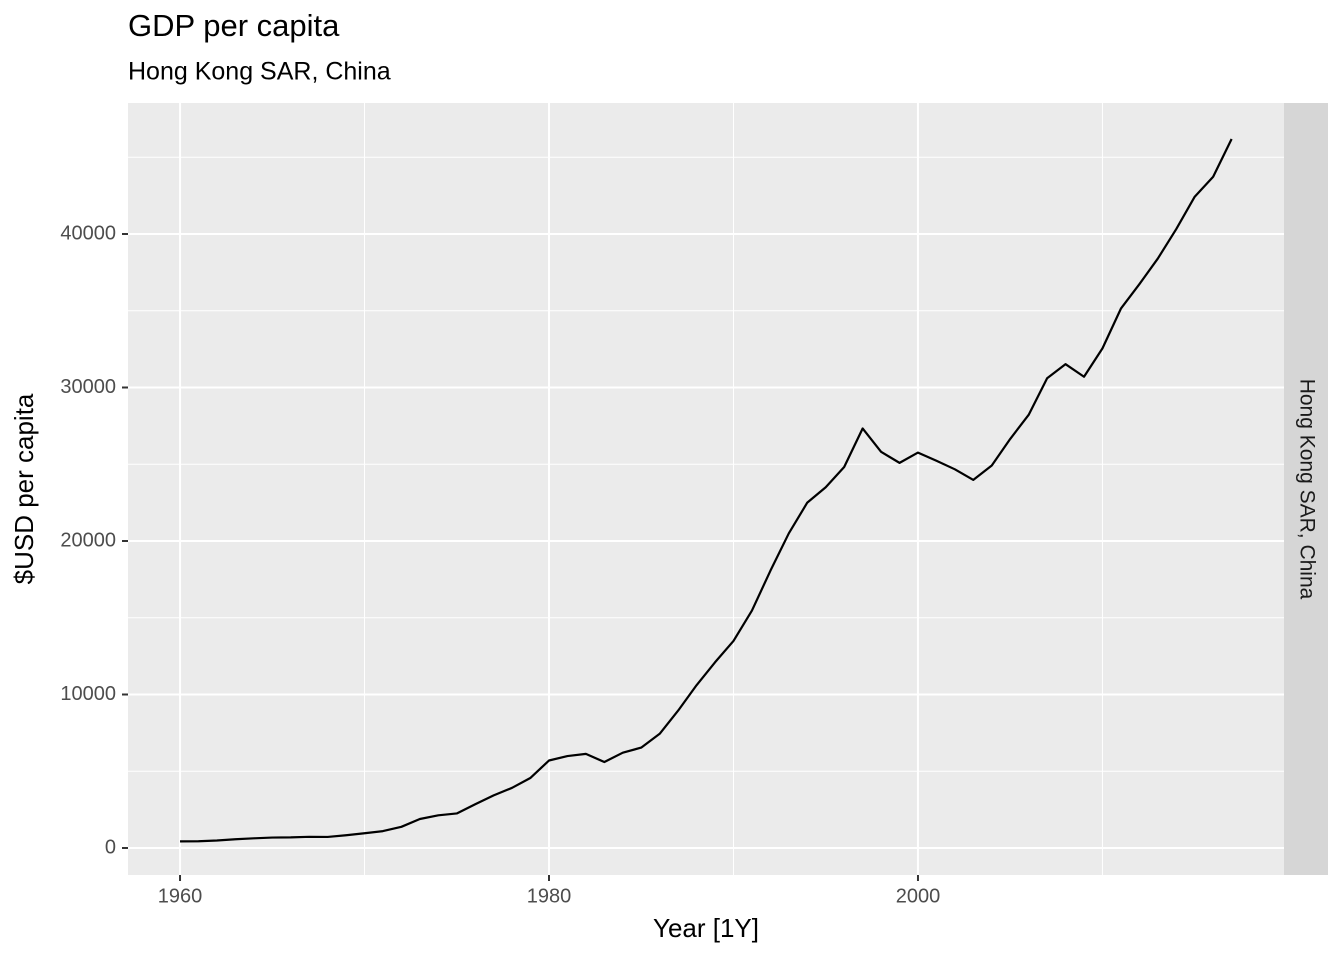 The height and width of the screenshot is (960, 1344). What do you see at coordinates (88, 233) in the screenshot?
I see `y-tick-label: 40000` at bounding box center [88, 233].